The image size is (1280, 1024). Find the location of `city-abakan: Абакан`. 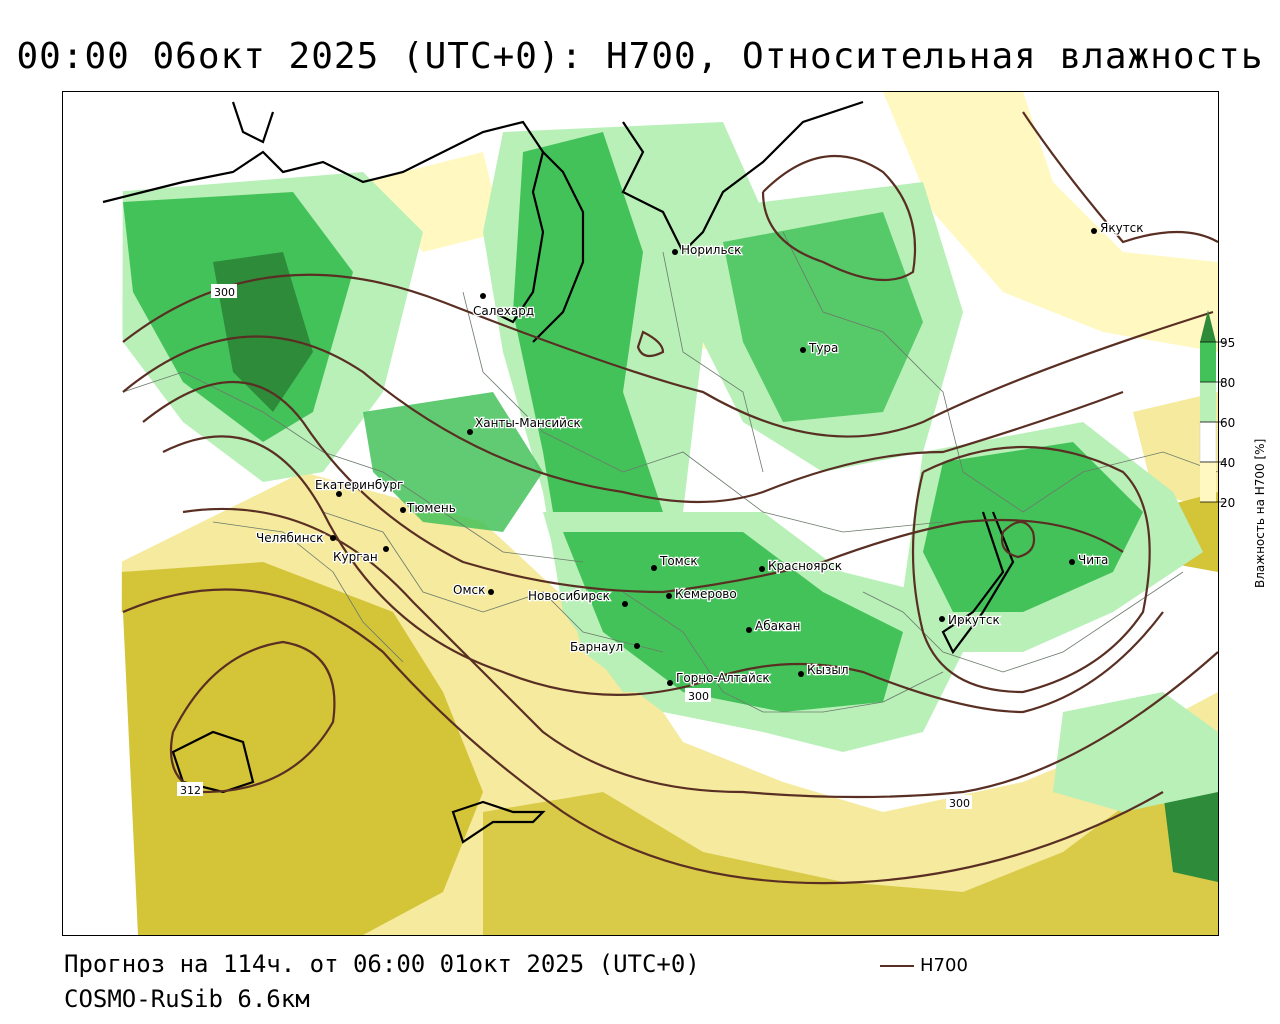

city-abakan: Абакан is located at coordinates (774, 626).